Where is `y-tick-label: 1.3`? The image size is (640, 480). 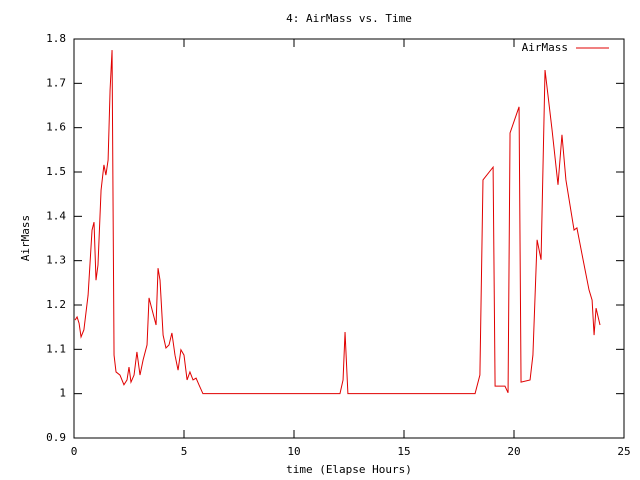
y-tick-label: 1.3 is located at coordinates (56, 260).